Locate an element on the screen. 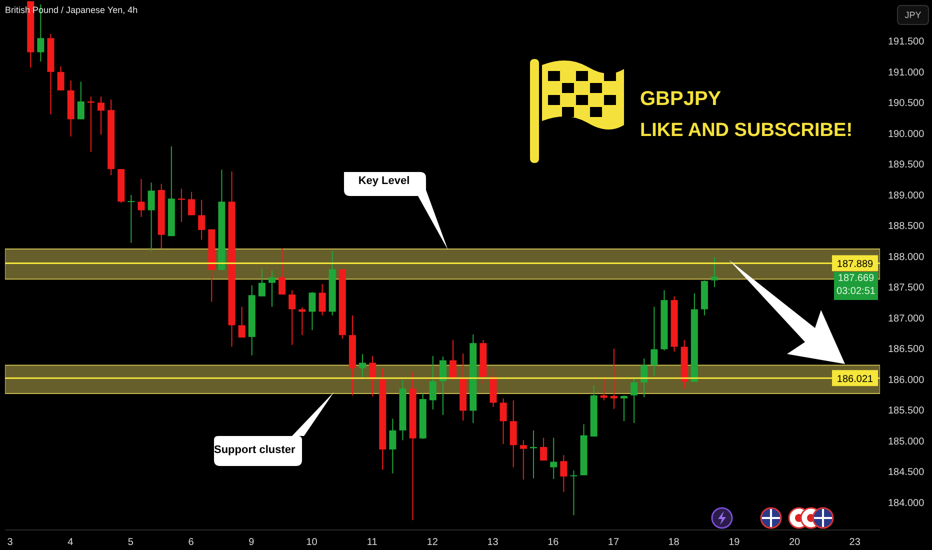  ref-line-label: 186.021 is located at coordinates (855, 380).